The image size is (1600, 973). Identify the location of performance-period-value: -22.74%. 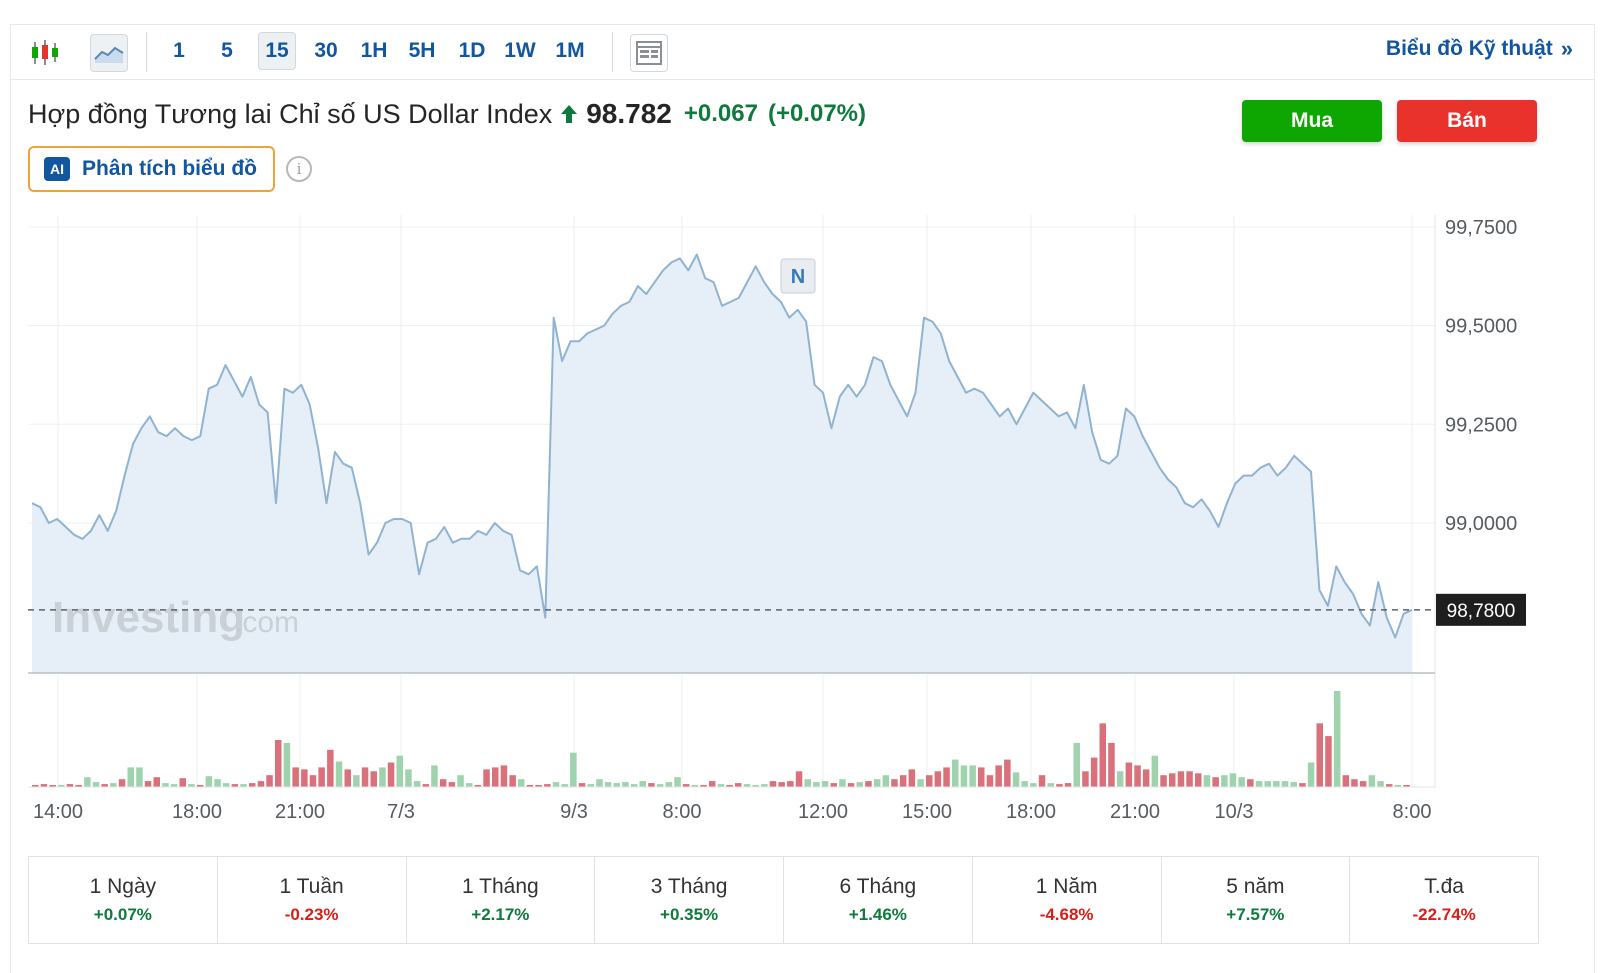
(1444, 914).